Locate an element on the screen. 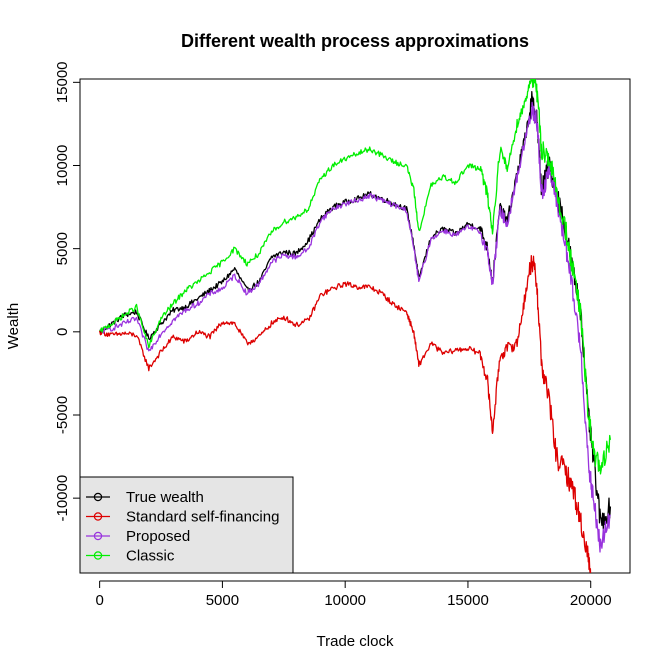 The height and width of the screenshot is (671, 672). legend-item: True wealth is located at coordinates (145, 497).